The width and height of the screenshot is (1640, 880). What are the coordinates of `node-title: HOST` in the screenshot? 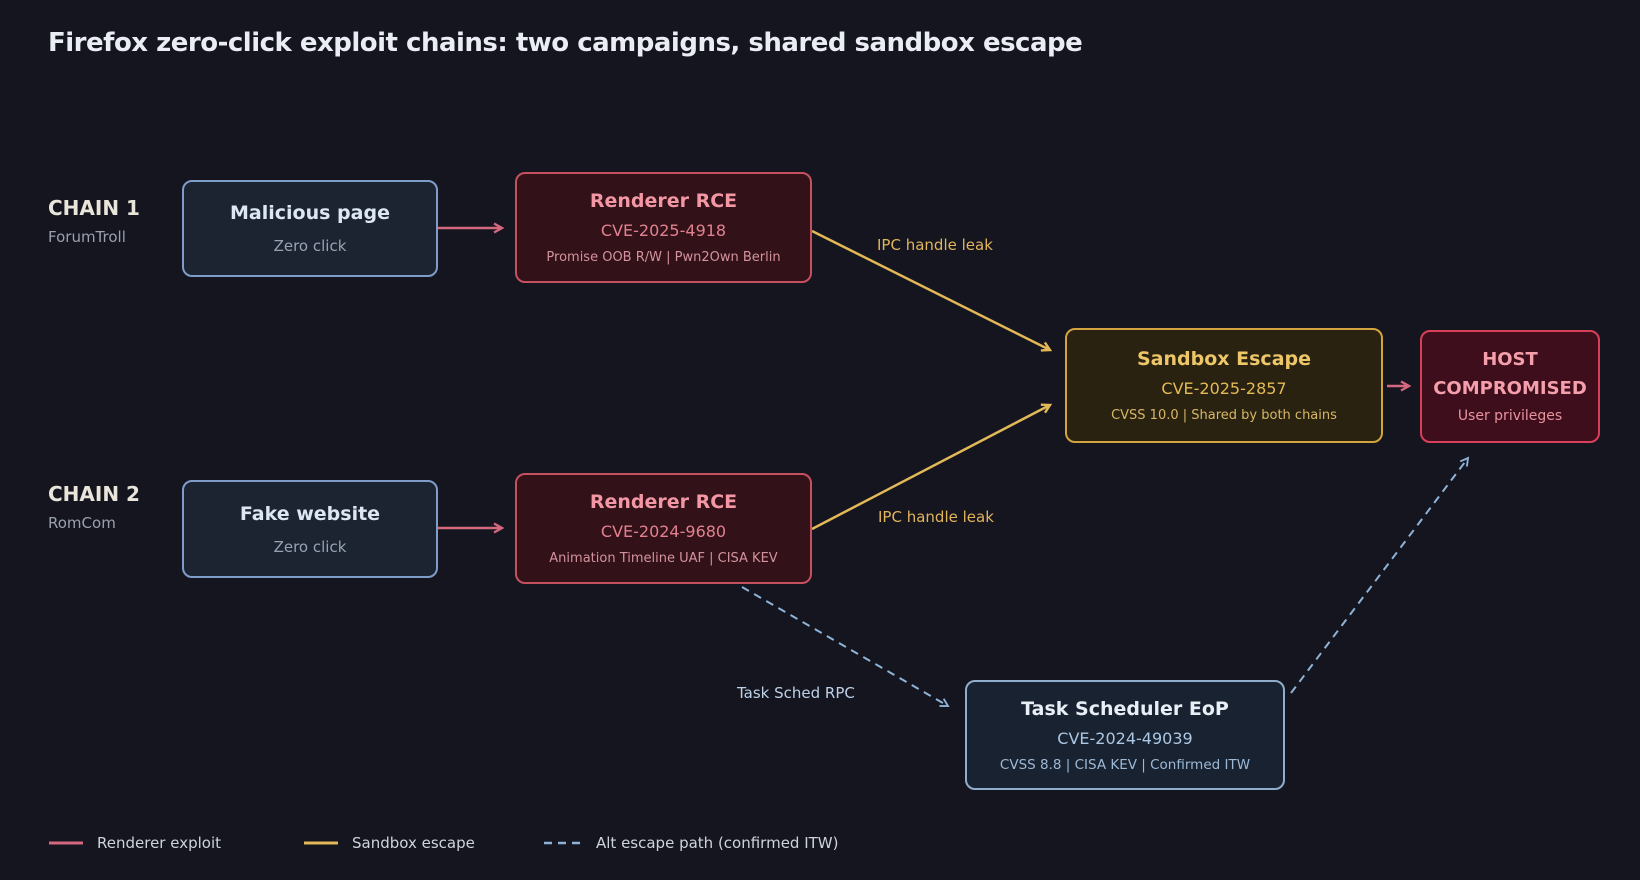 It's located at (1510, 359).